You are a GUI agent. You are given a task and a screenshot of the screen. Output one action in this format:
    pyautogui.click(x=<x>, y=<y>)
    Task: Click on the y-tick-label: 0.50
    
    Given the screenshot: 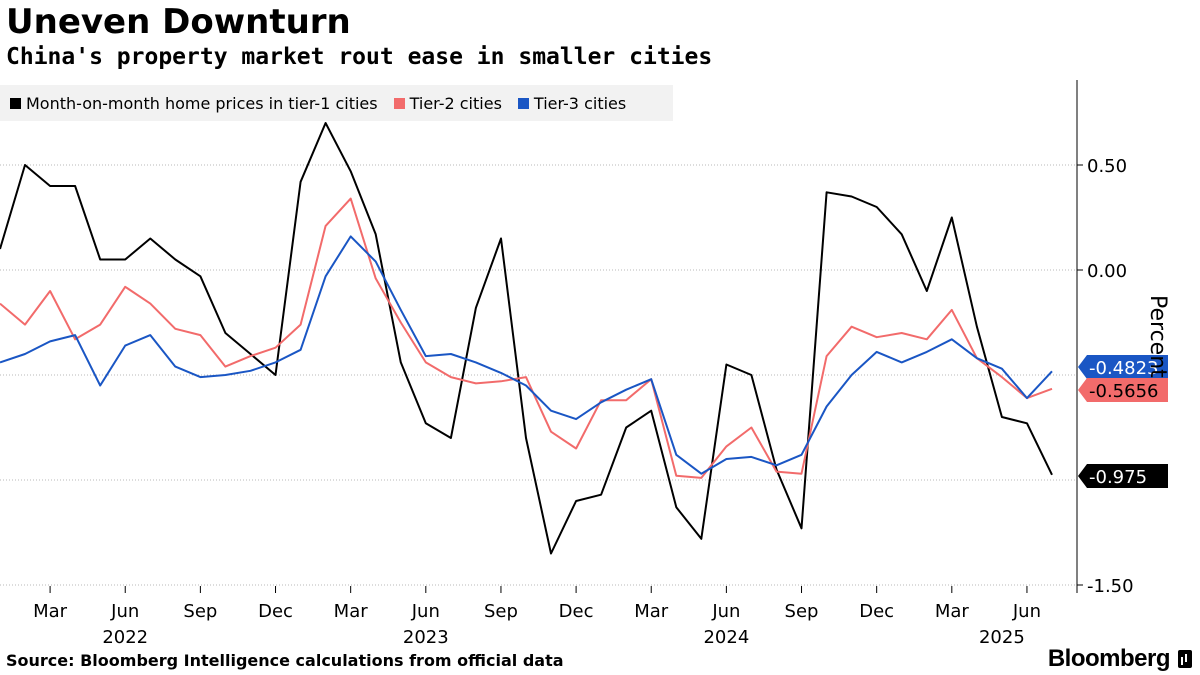 What is the action you would take?
    pyautogui.click(x=1107, y=166)
    